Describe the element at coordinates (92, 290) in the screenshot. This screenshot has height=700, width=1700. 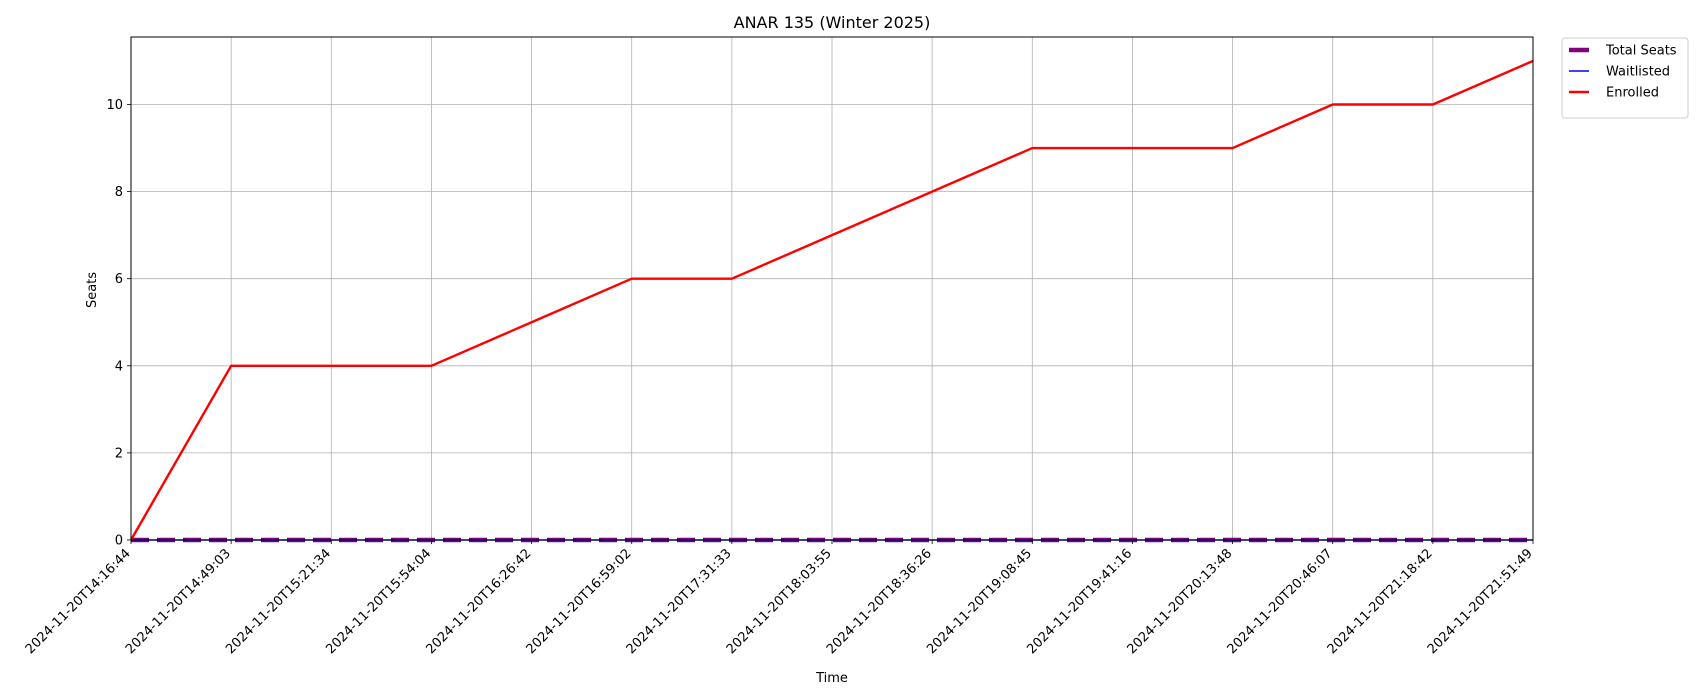
I see `y-axis-label: Seats` at that location.